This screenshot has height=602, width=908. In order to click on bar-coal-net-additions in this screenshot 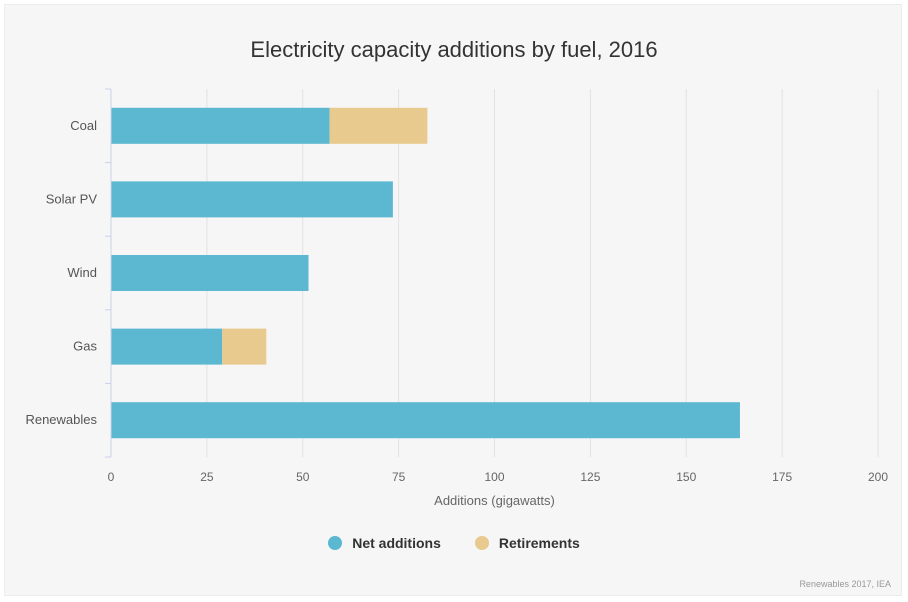, I will do `click(220, 125)`.